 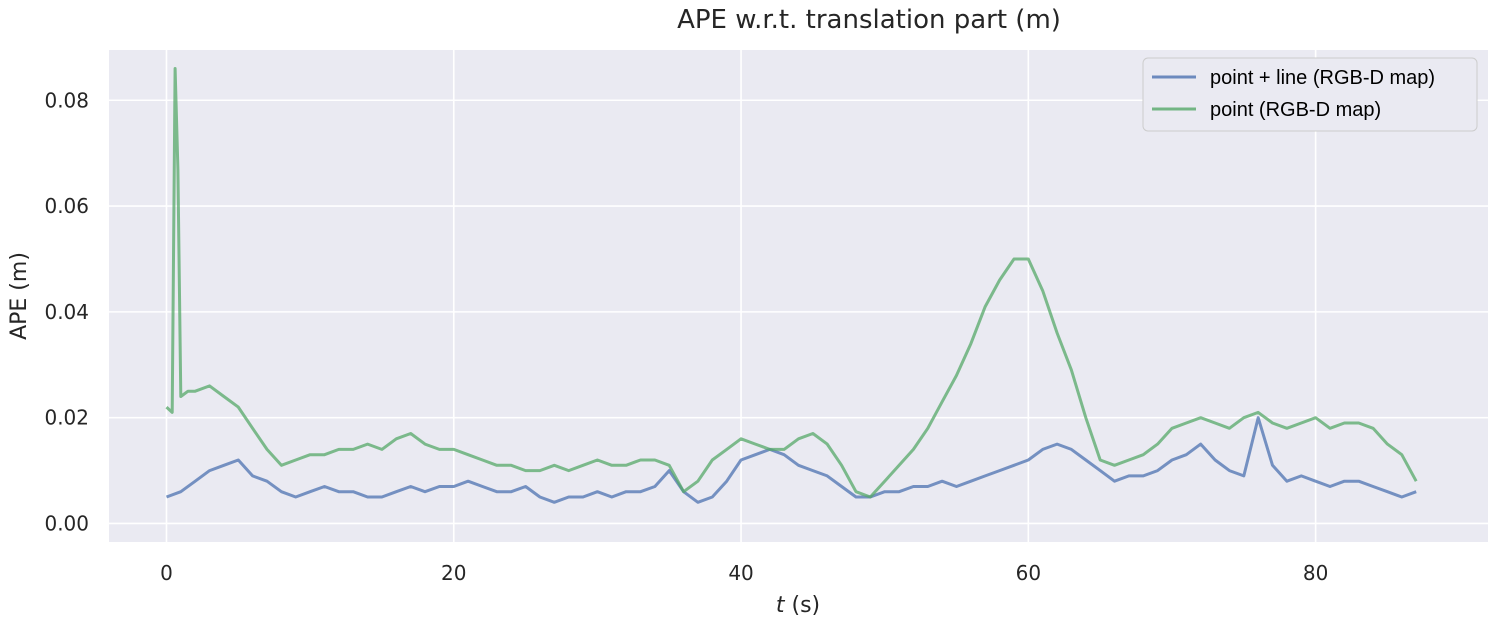 I want to click on x-tick-label: 20, so click(x=453, y=573).